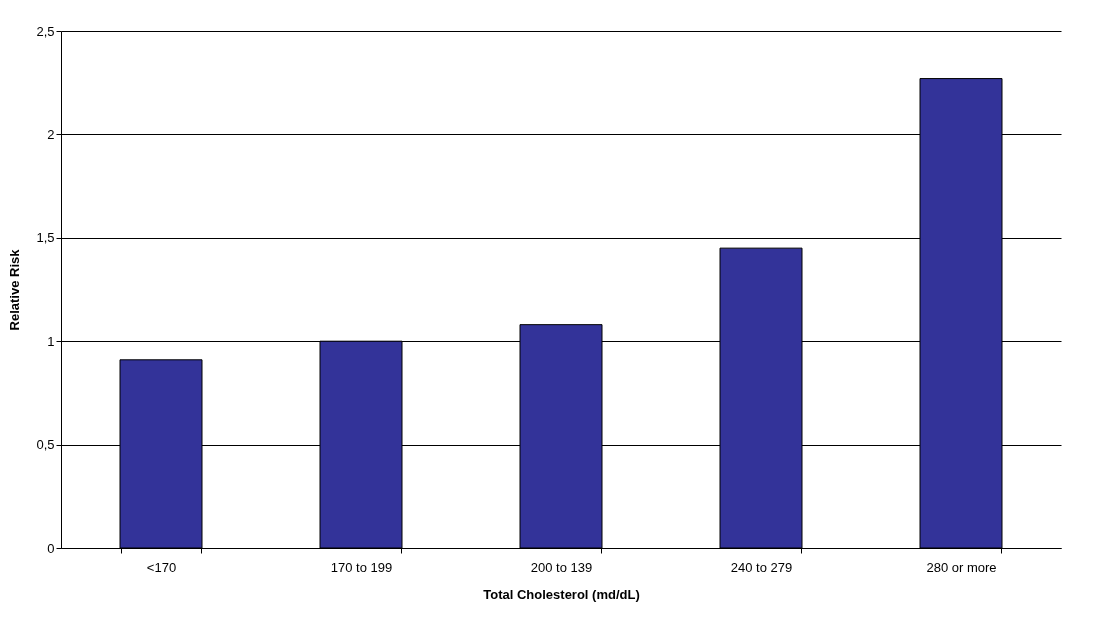 The width and height of the screenshot is (1115, 626). I want to click on y-tick-label: 0,5, so click(45, 445).